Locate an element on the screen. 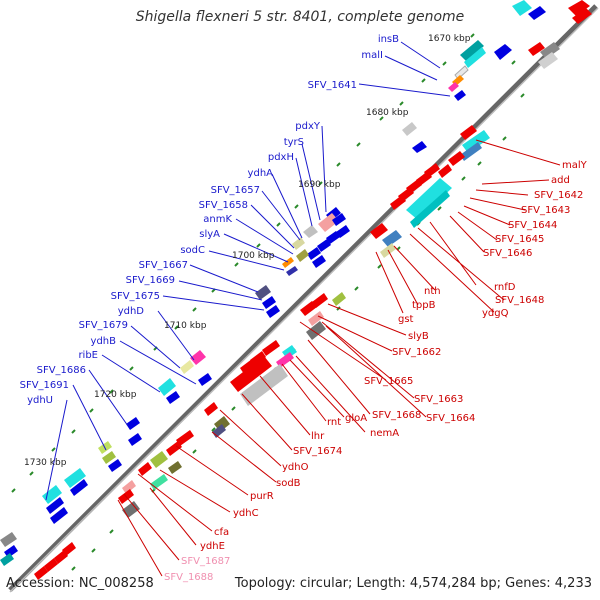  gene-label: tyrS is located at coordinates (294, 142).